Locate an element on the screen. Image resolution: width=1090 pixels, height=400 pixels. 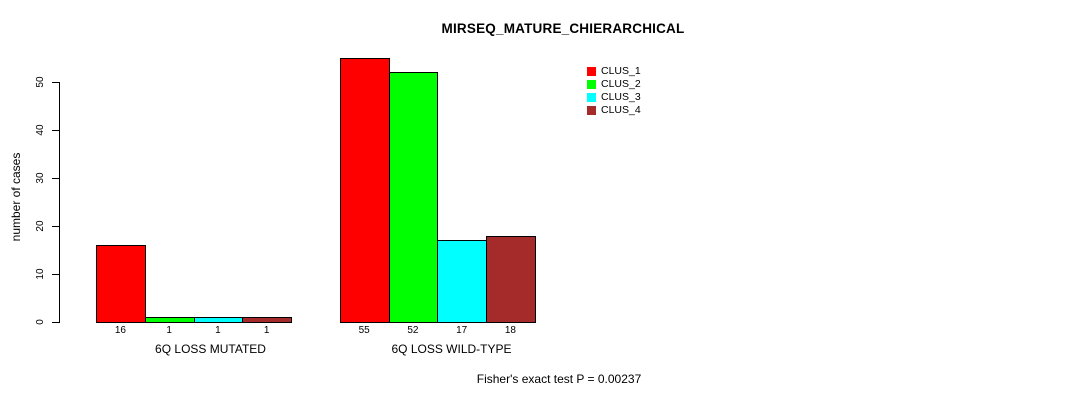
legend-item: CLUS_2 is located at coordinates (614, 84).